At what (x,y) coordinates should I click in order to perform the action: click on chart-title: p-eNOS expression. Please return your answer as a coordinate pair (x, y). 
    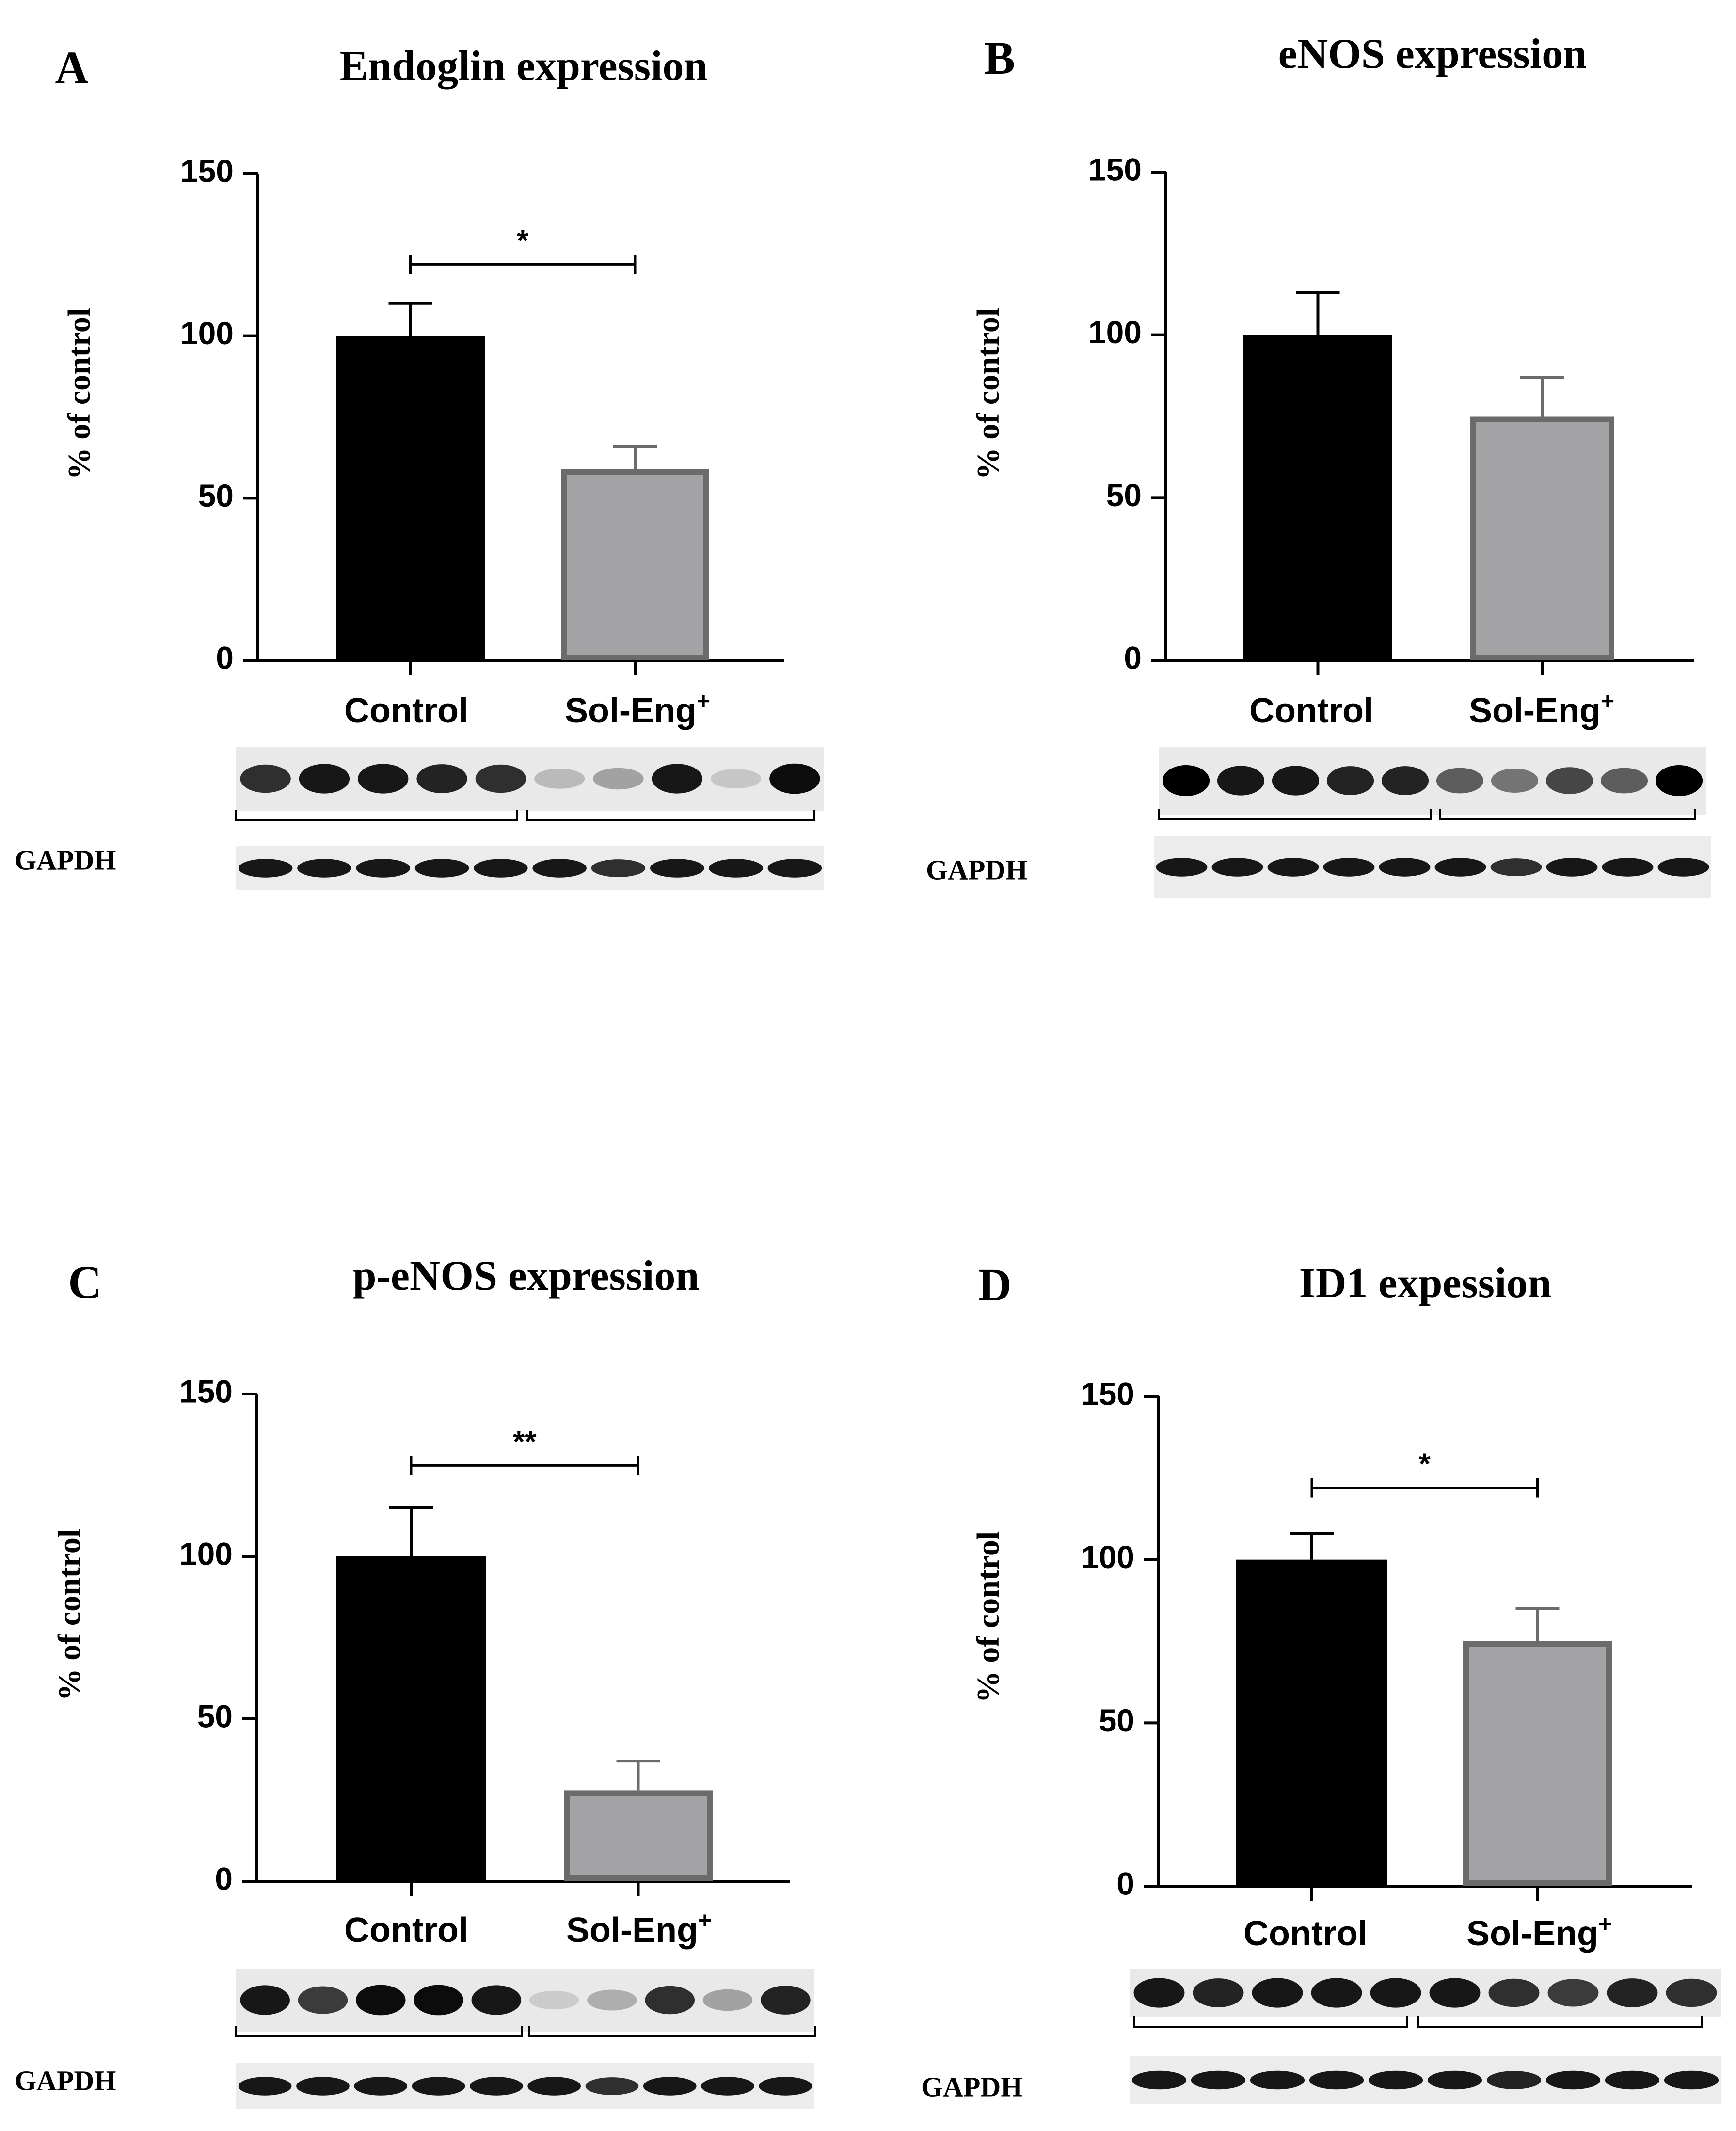
    Looking at the image, I should click on (526, 1275).